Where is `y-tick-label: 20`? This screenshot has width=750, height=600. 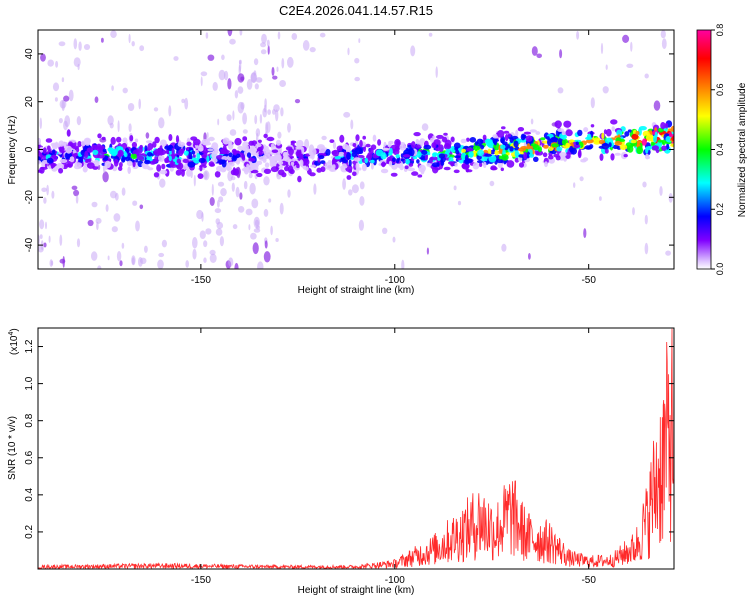 y-tick-label: 20 is located at coordinates (29, 102).